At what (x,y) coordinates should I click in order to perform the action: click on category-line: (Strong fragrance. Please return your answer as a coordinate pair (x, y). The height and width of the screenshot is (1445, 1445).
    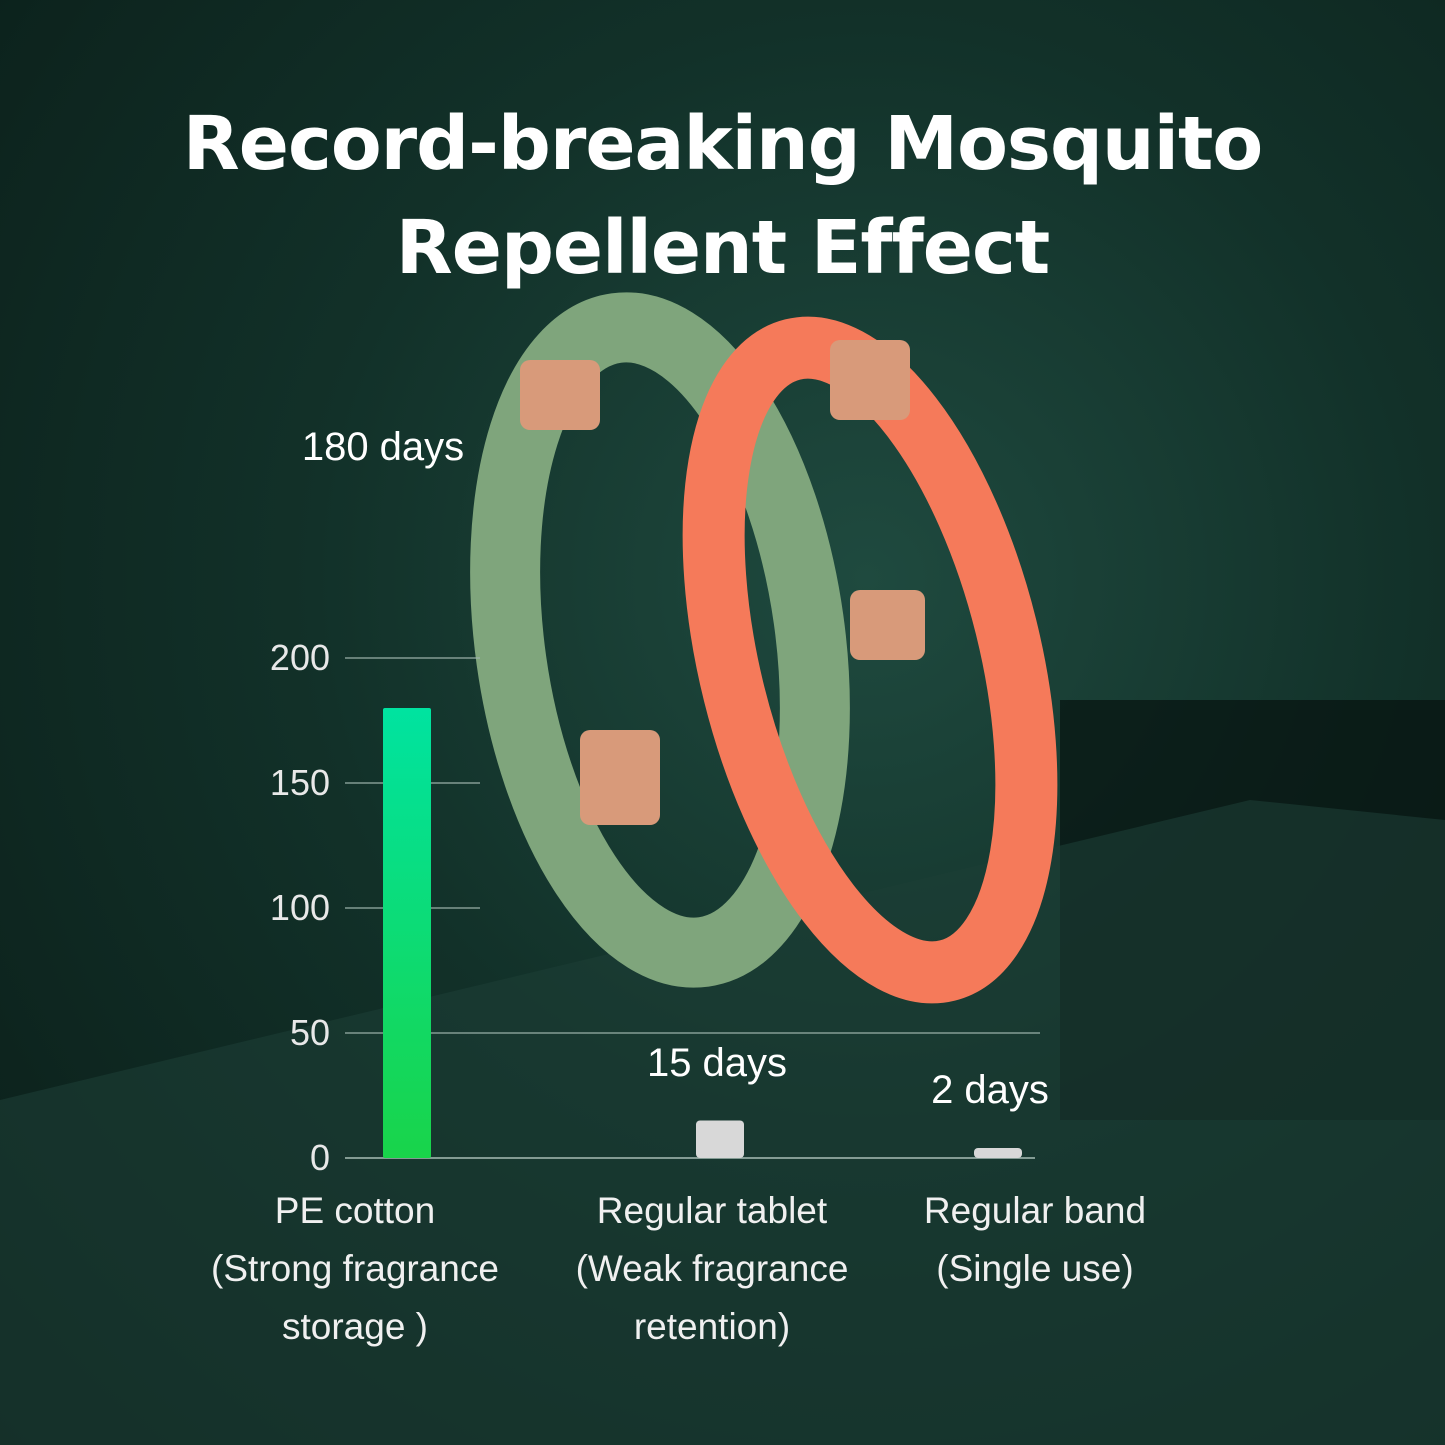
    Looking at the image, I should click on (355, 1268).